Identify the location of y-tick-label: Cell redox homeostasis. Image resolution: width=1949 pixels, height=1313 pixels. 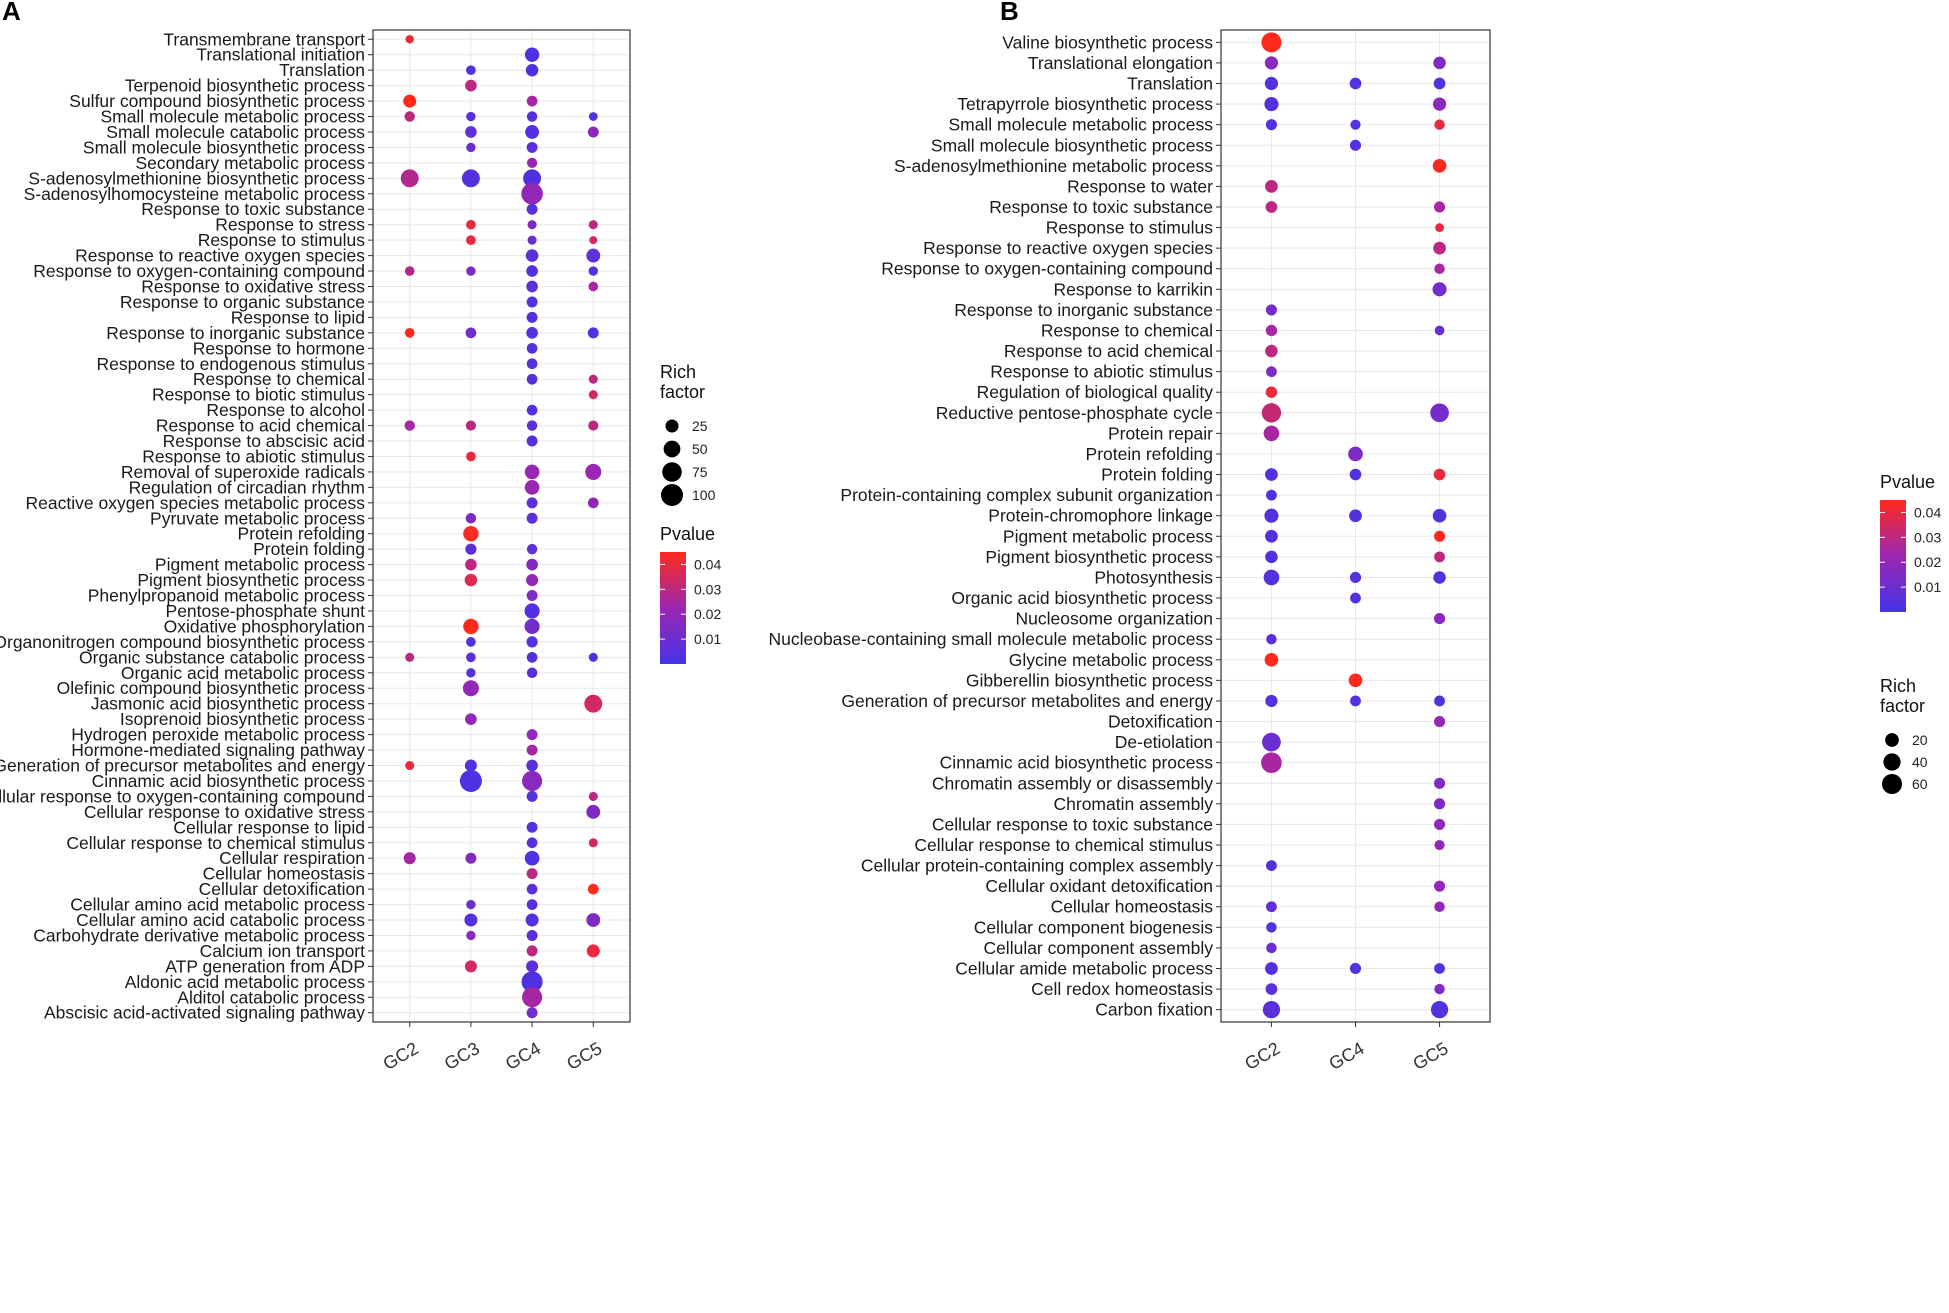
(1122, 989).